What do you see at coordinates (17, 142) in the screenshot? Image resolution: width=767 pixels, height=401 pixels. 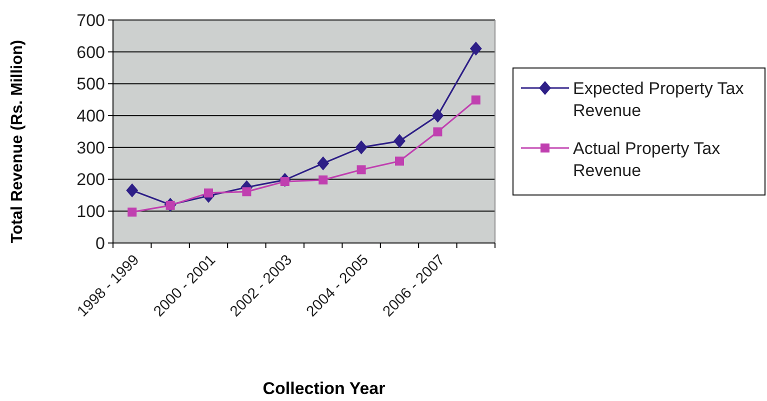 I see `y-axis-title: Total Revenue (Rs. Million)` at bounding box center [17, 142].